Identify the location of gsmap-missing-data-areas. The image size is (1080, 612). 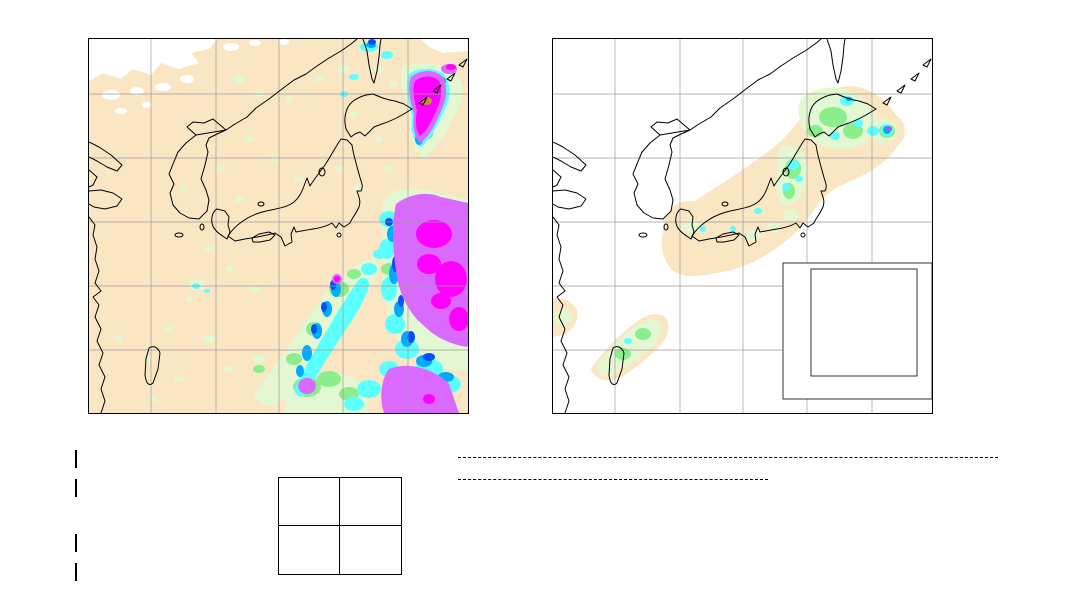
(278, 76).